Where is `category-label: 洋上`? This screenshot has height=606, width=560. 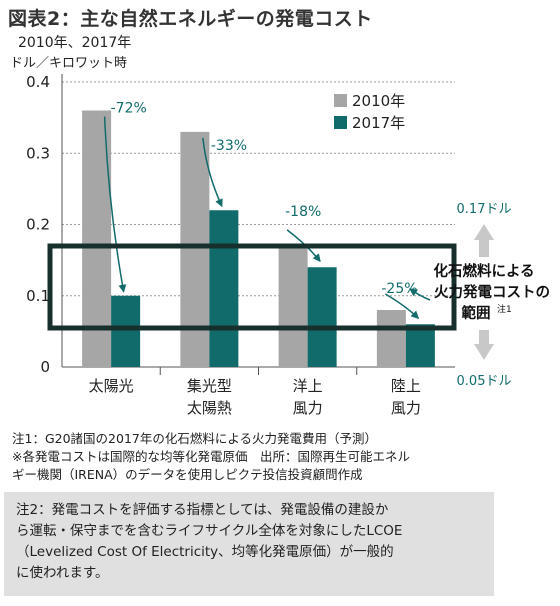
category-label: 洋上 is located at coordinates (308, 386).